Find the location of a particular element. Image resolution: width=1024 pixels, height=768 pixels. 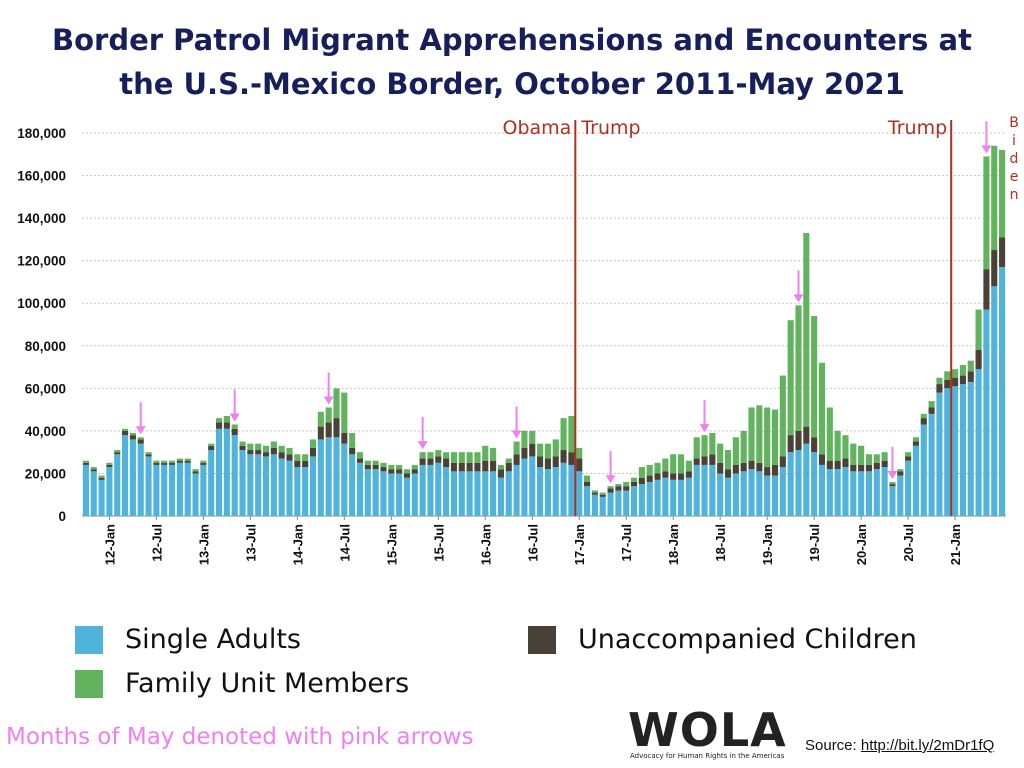

y-tick-label: 160,000 is located at coordinates (41, 176).